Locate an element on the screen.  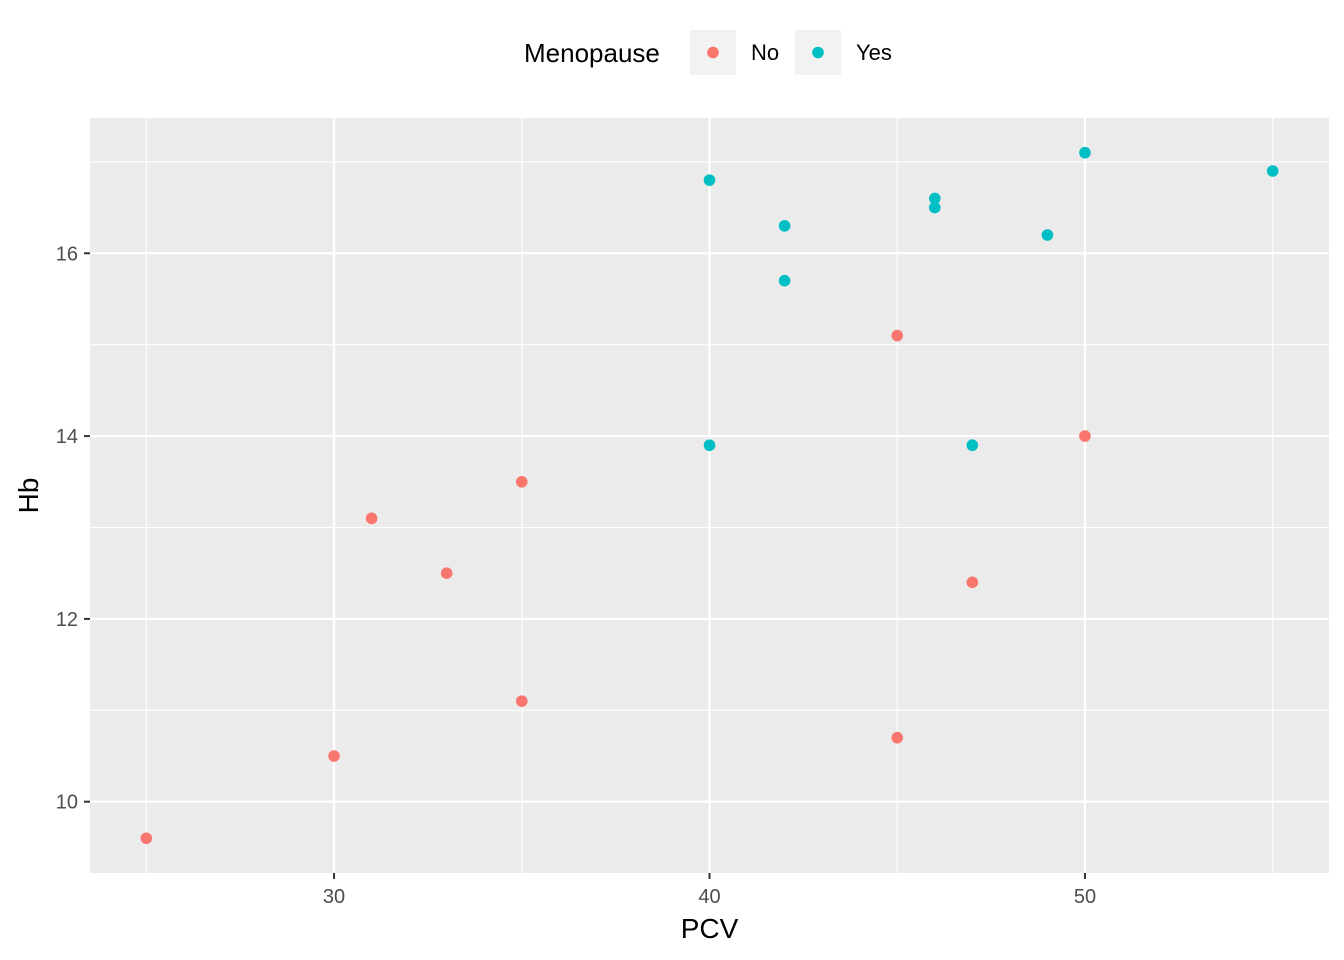
legend-label-yes: Yes is located at coordinates (874, 52).